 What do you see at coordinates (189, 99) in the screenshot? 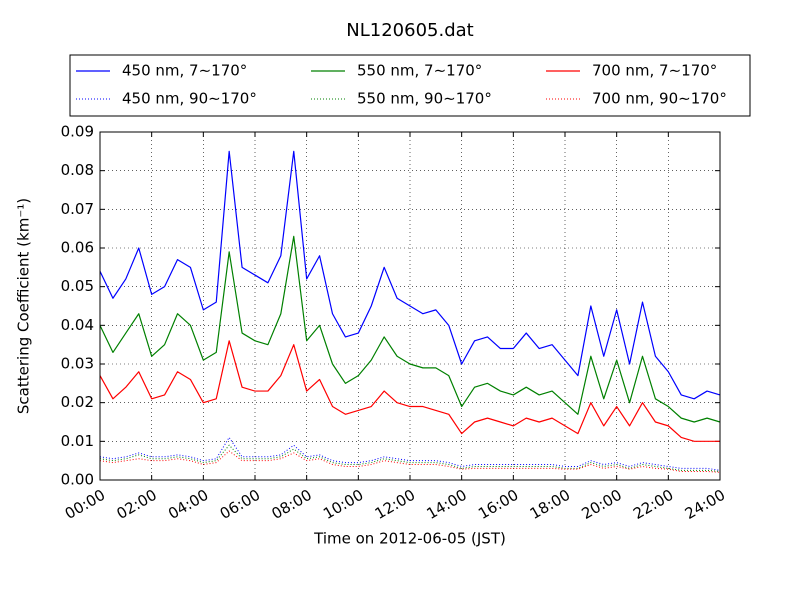
I see `legend-label: 450 nm, 90∼170°` at bounding box center [189, 99].